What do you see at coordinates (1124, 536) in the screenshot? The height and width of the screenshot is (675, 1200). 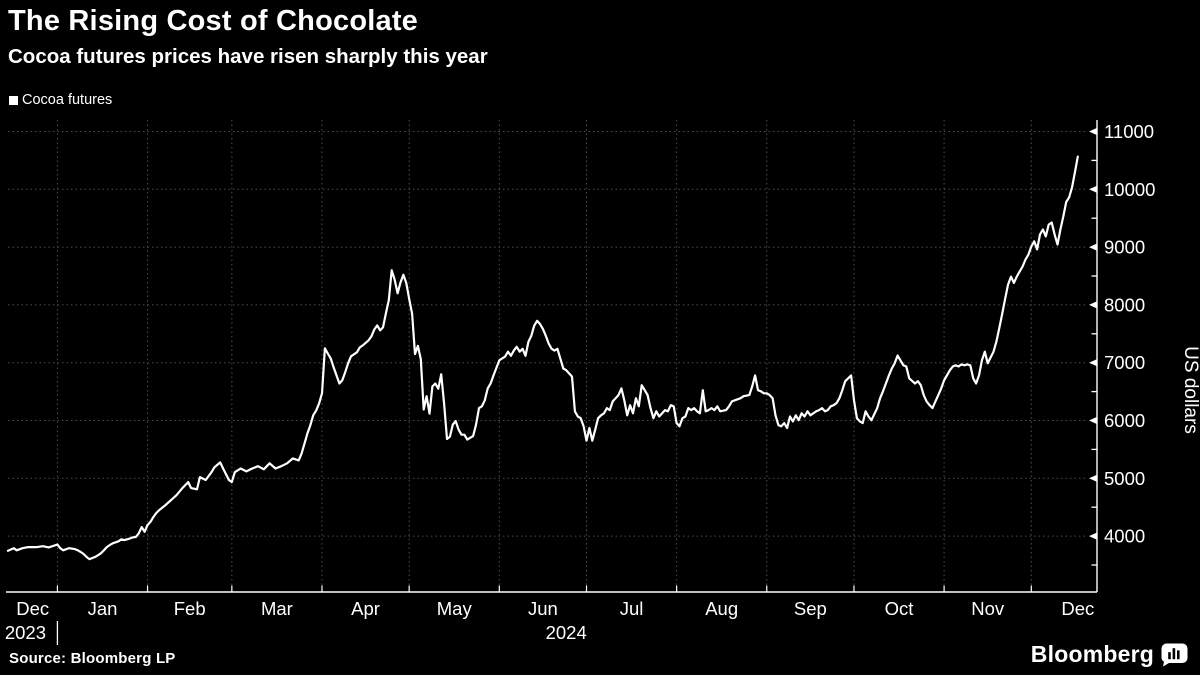 I see `y-tick-label: 4000` at bounding box center [1124, 536].